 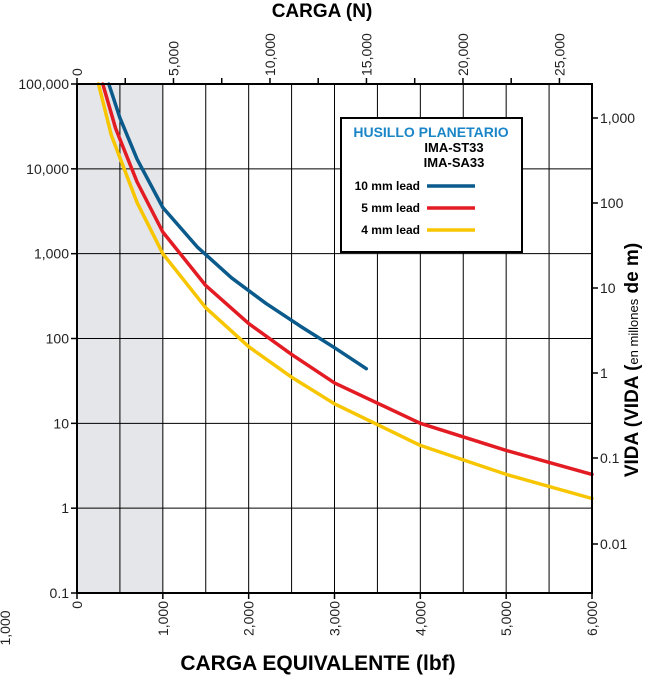 What do you see at coordinates (270, 54) in the screenshot?
I see `top-tick-label: 10,000` at bounding box center [270, 54].